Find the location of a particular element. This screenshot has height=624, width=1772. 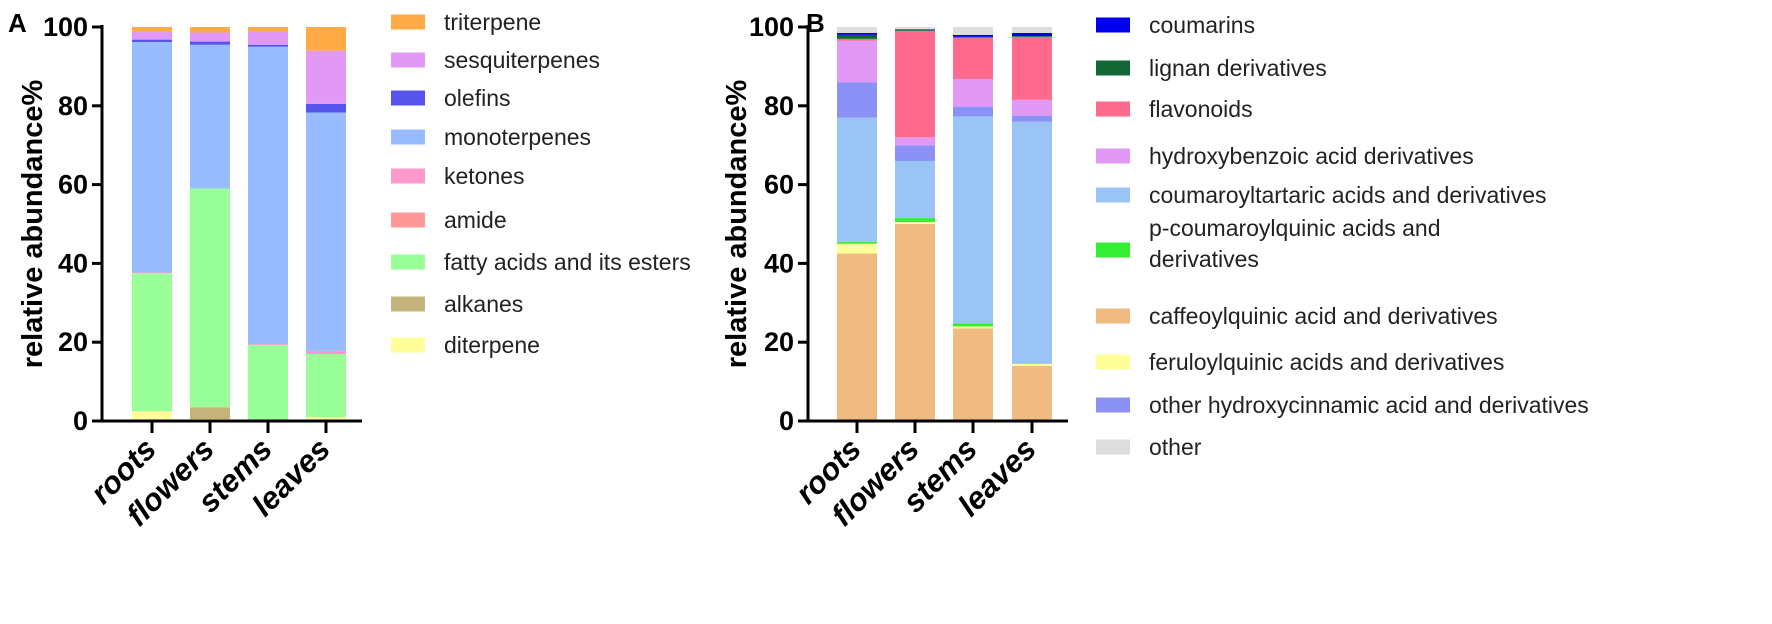

legend-label-b-coumarins: coumarins is located at coordinates (1202, 25).